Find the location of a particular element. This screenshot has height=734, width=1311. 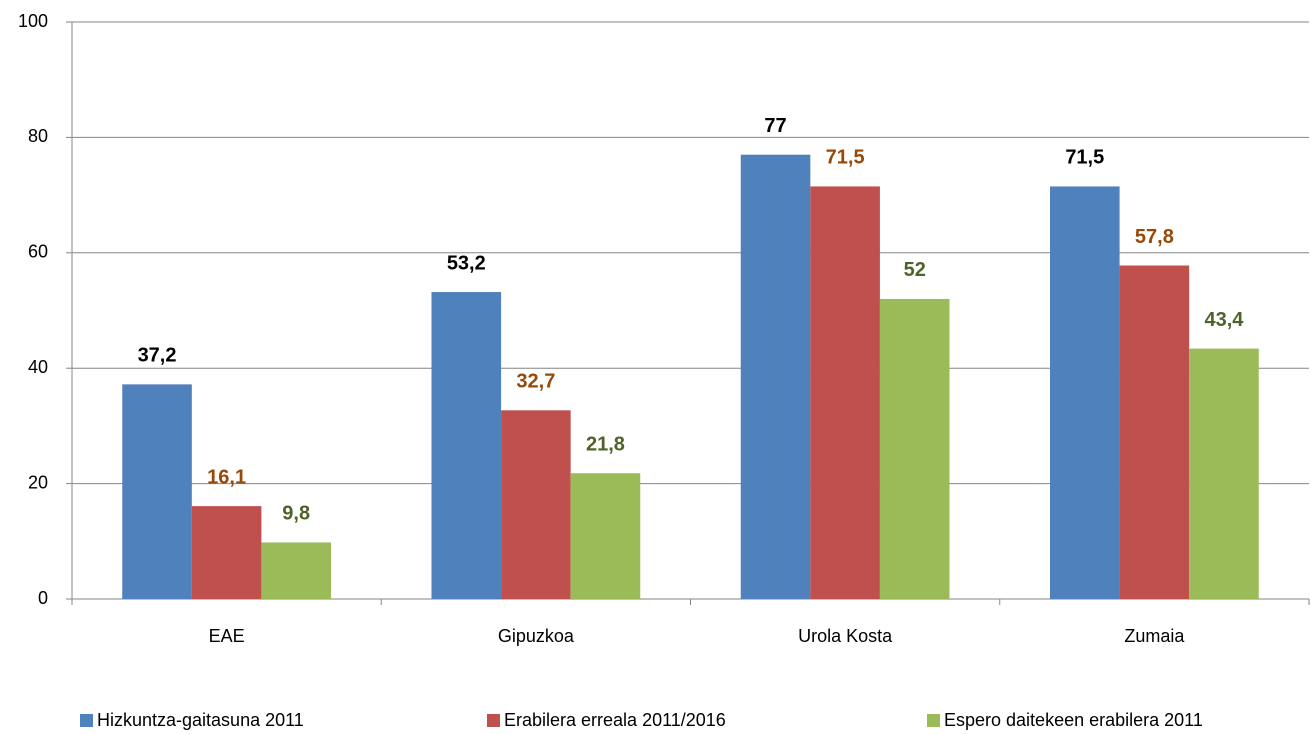

x-tick-label: Urola Kosta is located at coordinates (845, 636).